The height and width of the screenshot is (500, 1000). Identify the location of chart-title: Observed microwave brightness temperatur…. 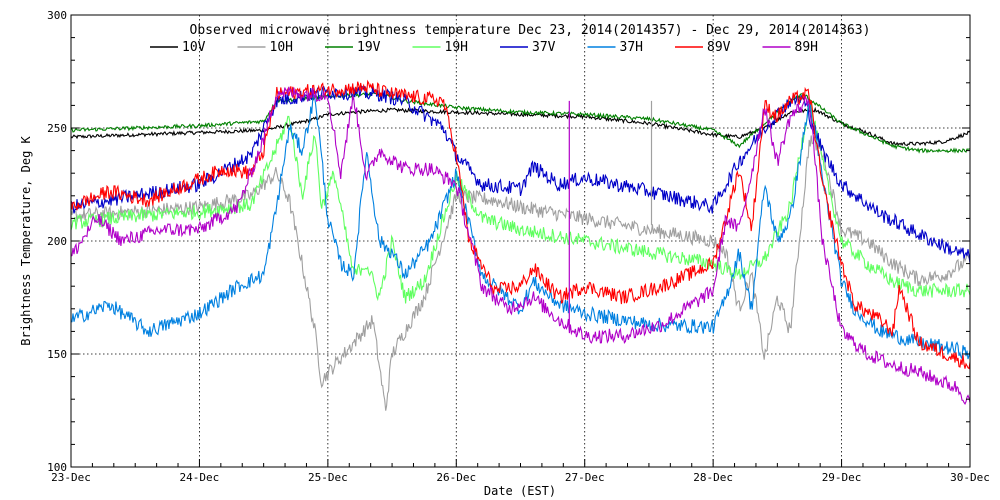
(530, 30).